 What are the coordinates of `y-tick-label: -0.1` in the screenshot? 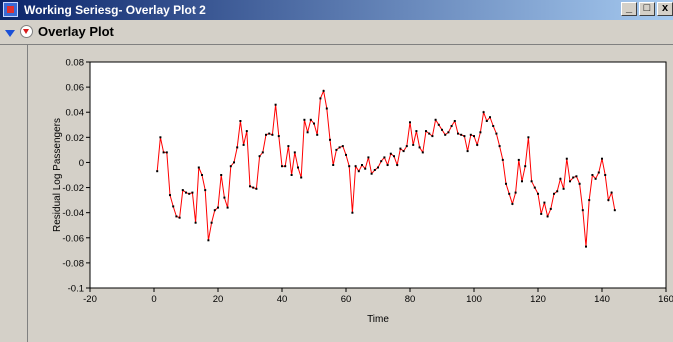 It's located at (76, 289).